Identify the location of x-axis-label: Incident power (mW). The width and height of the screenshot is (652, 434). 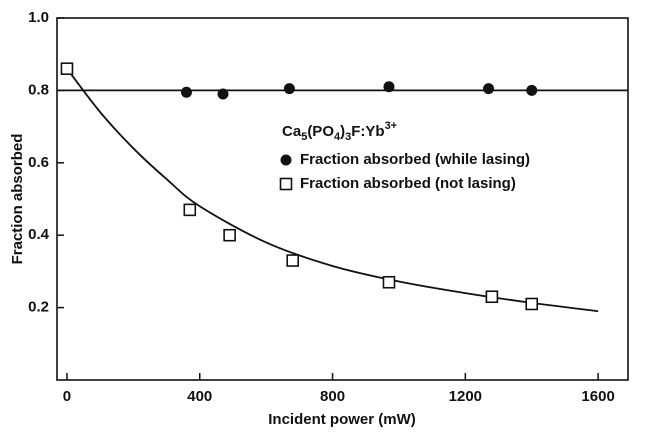
(342, 419).